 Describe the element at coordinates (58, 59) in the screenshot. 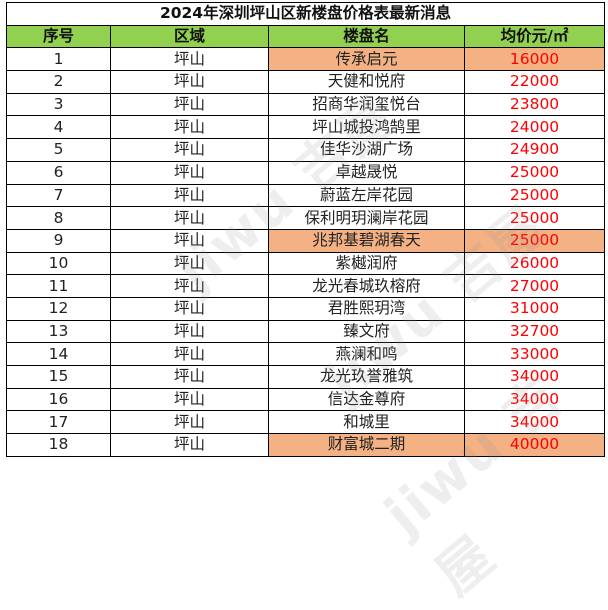

I see `row-index: 1` at that location.